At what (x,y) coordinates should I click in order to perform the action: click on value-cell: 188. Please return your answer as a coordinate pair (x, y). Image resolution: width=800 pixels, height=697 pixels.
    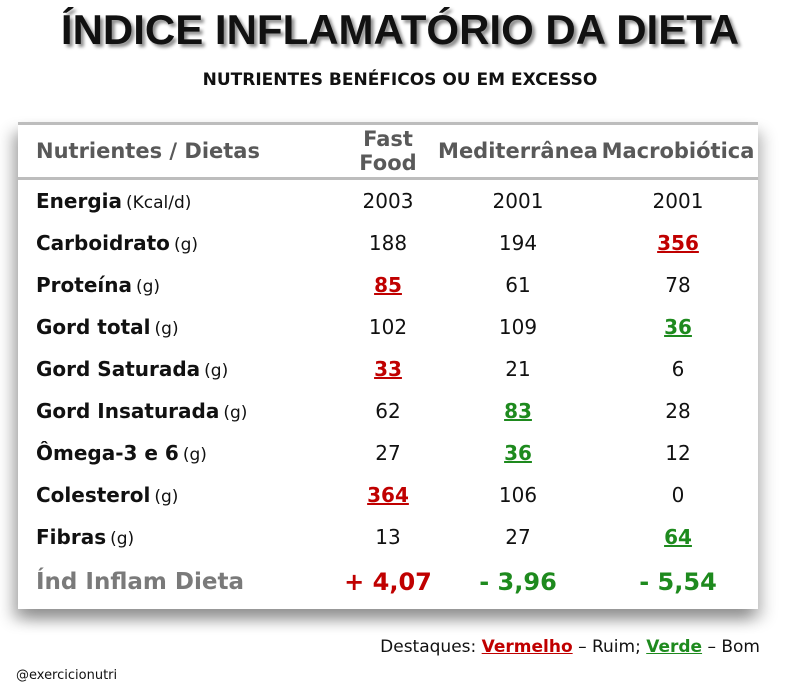
    Looking at the image, I should click on (388, 243).